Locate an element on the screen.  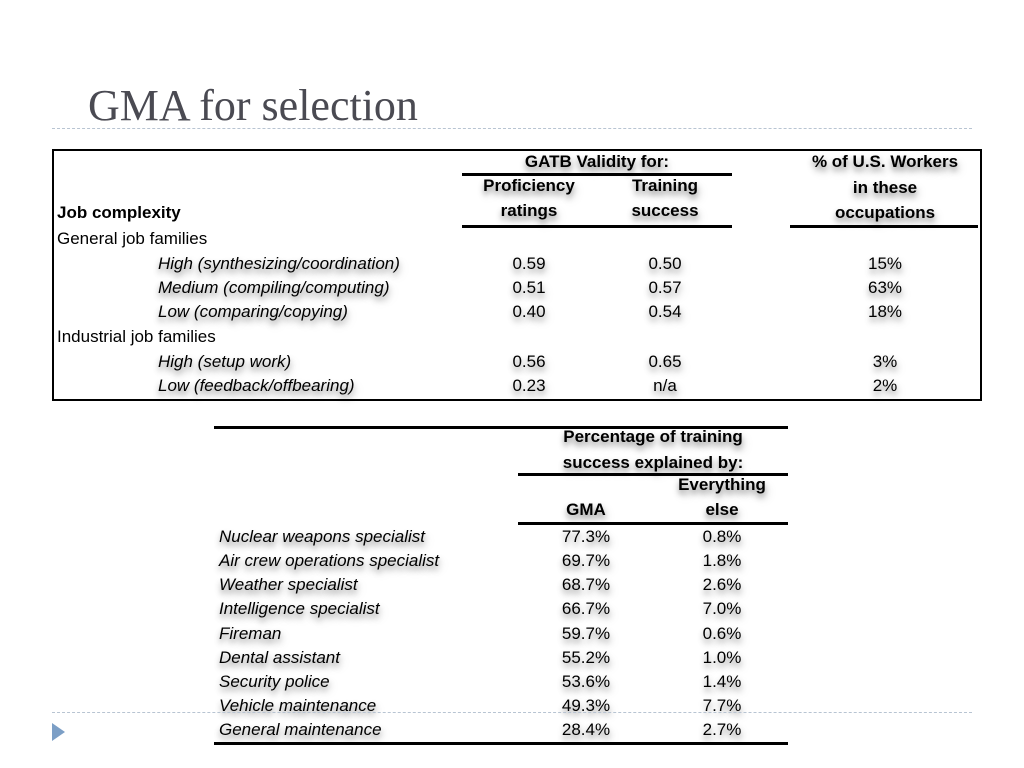
table2-group-header-line2: success explained by: is located at coordinates (653, 462).